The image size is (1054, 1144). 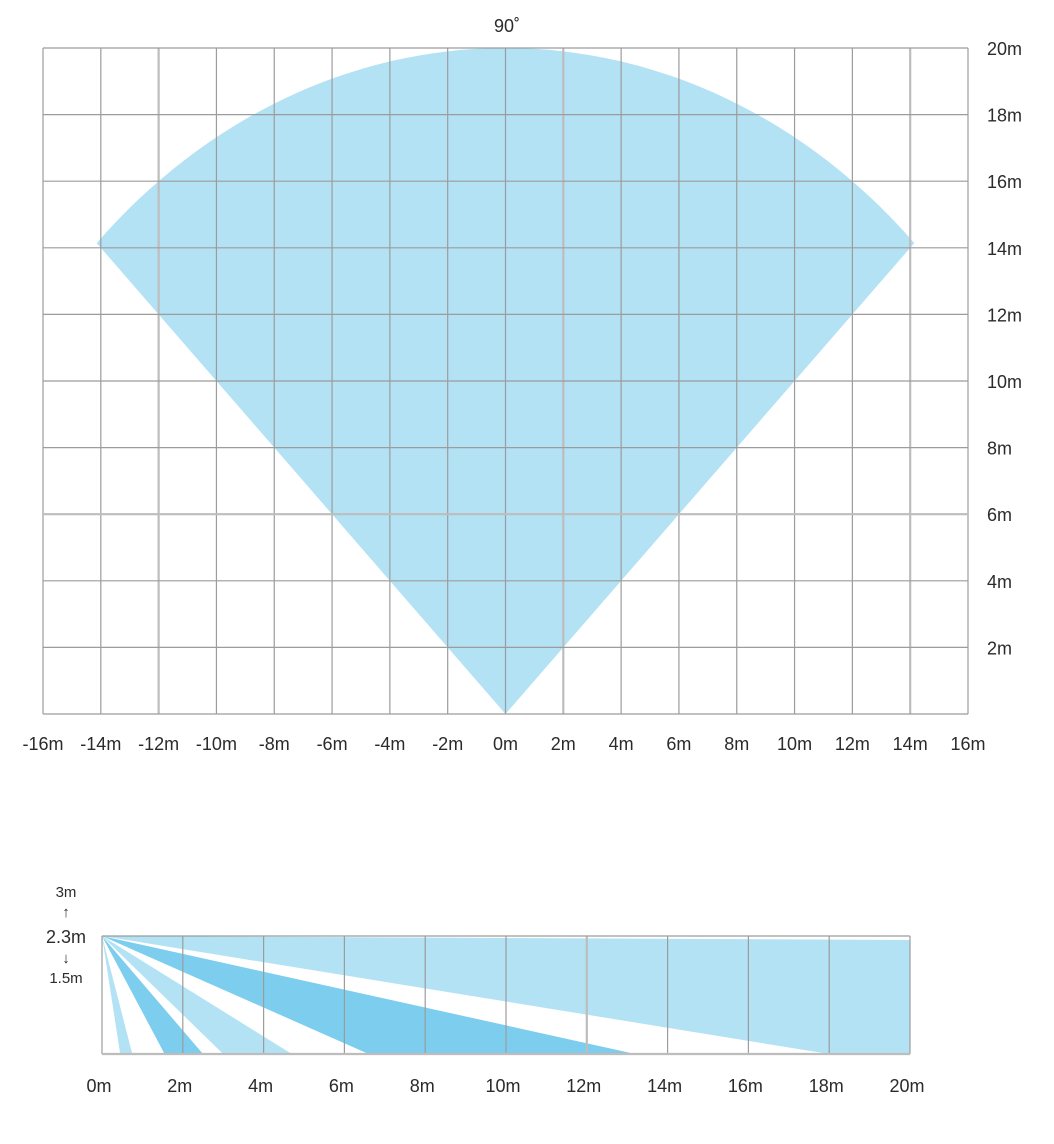 What do you see at coordinates (1004, 249) in the screenshot?
I see `y-tick-label: 14m` at bounding box center [1004, 249].